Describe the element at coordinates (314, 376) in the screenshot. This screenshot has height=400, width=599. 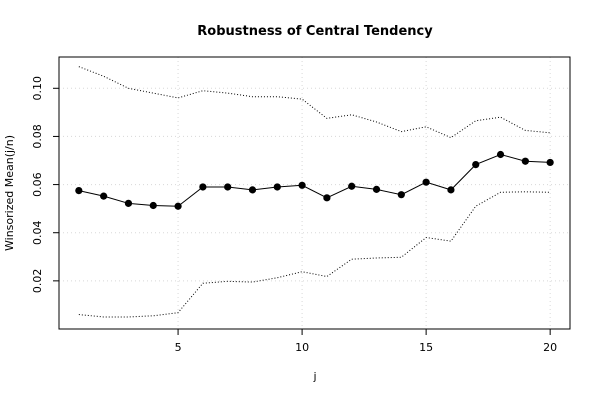
I see `x-axis-label: j` at that location.